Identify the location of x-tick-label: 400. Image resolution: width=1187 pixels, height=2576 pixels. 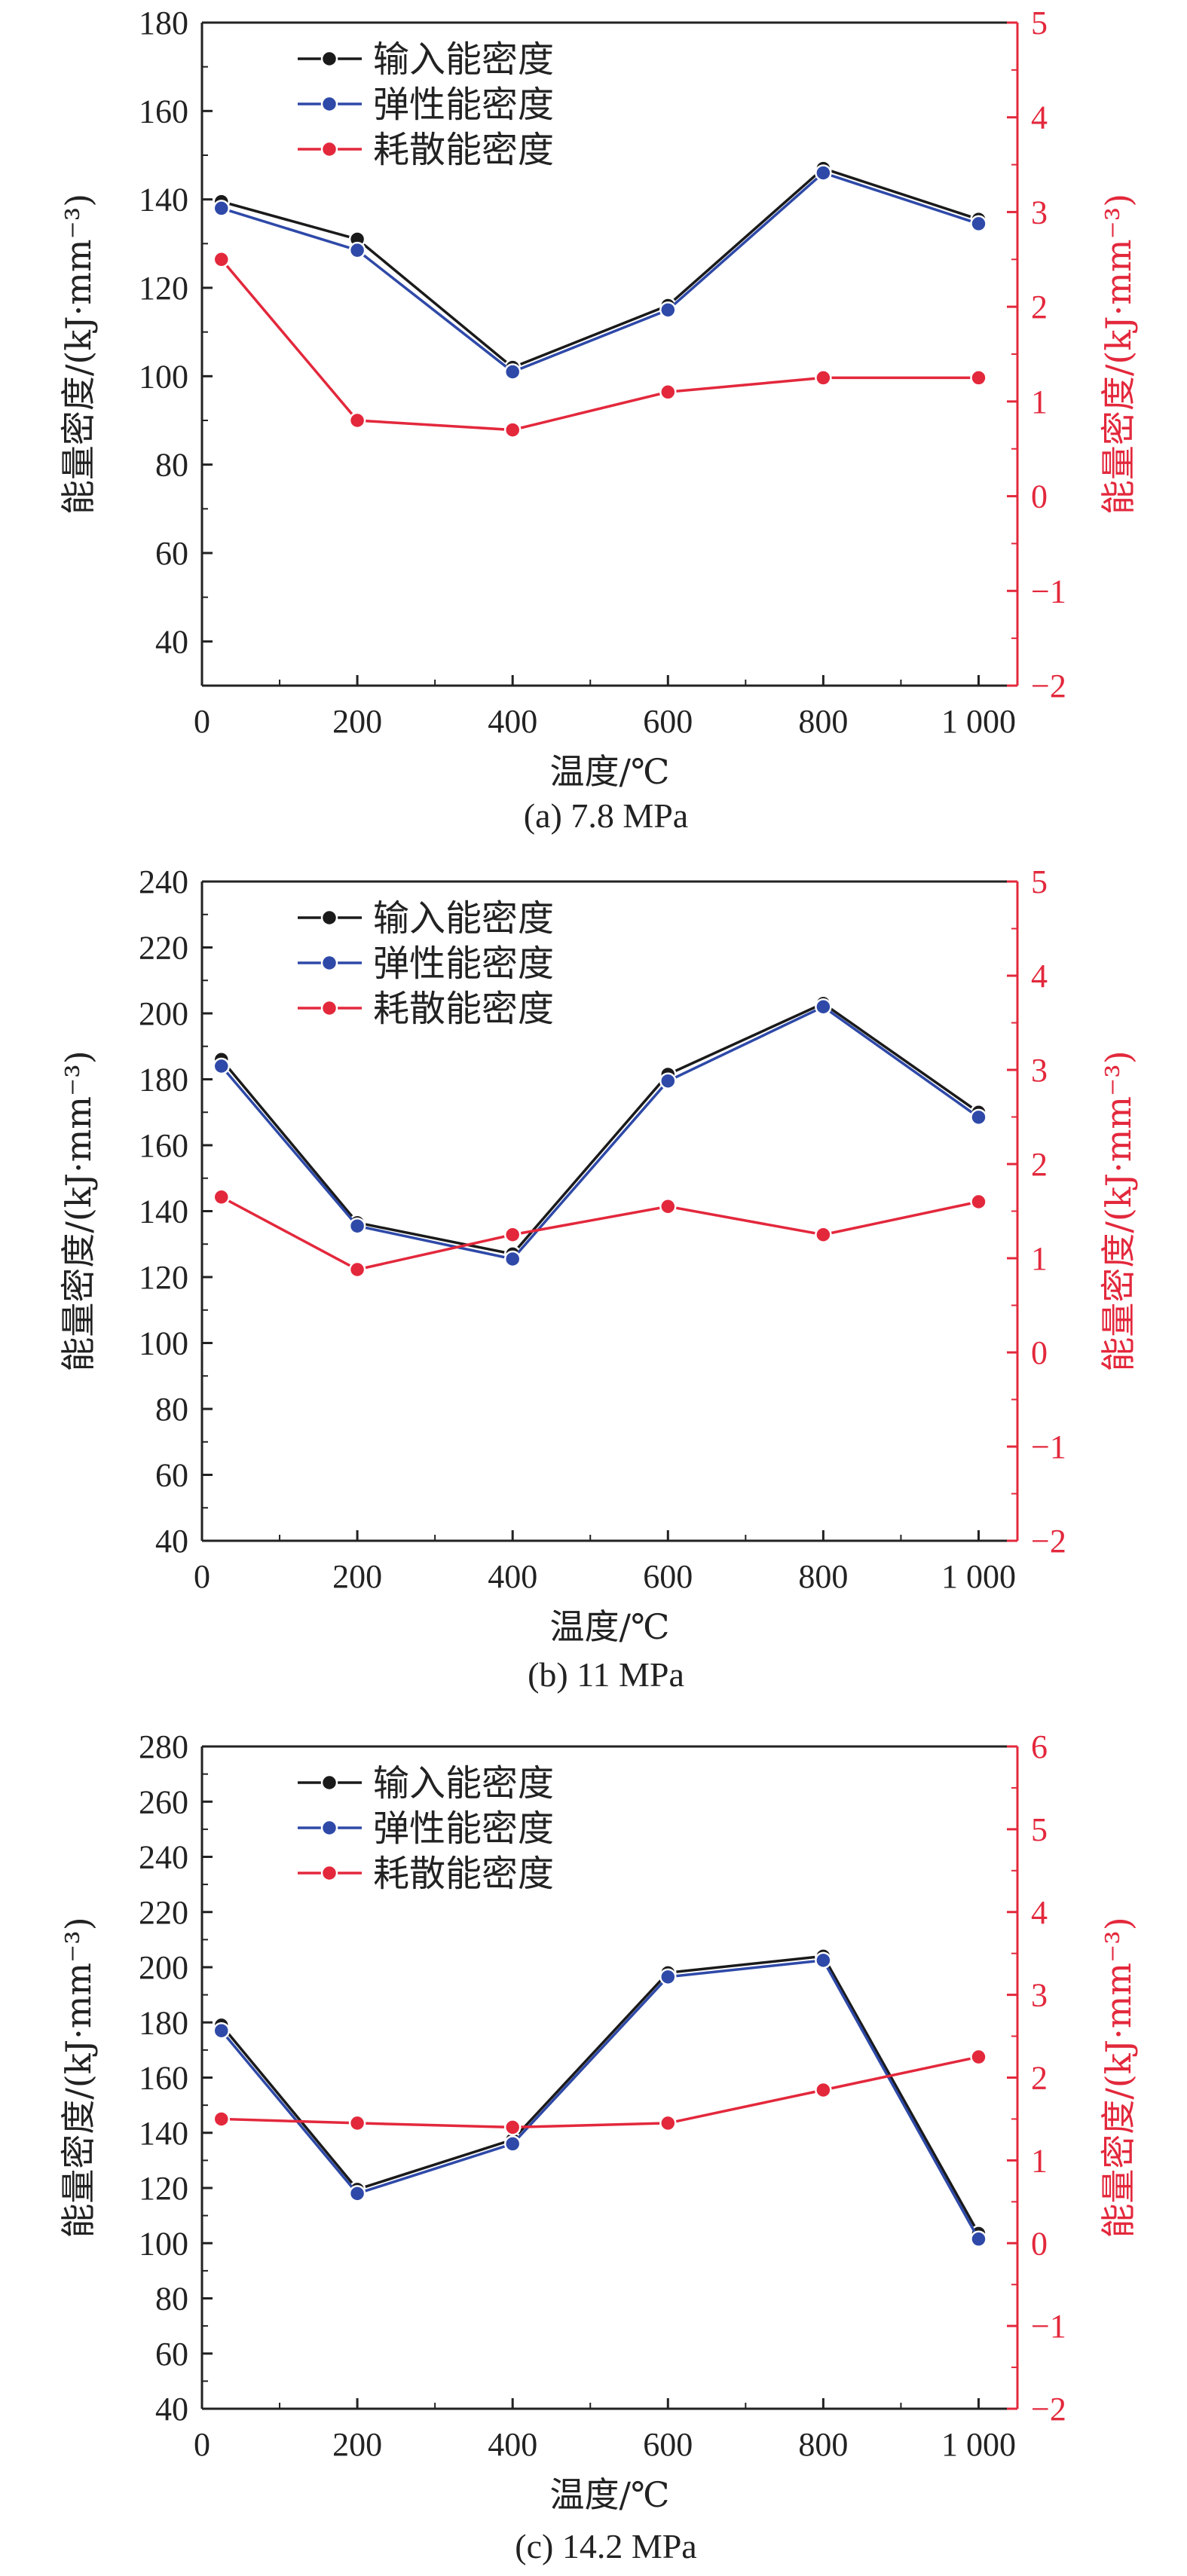
(513, 1576).